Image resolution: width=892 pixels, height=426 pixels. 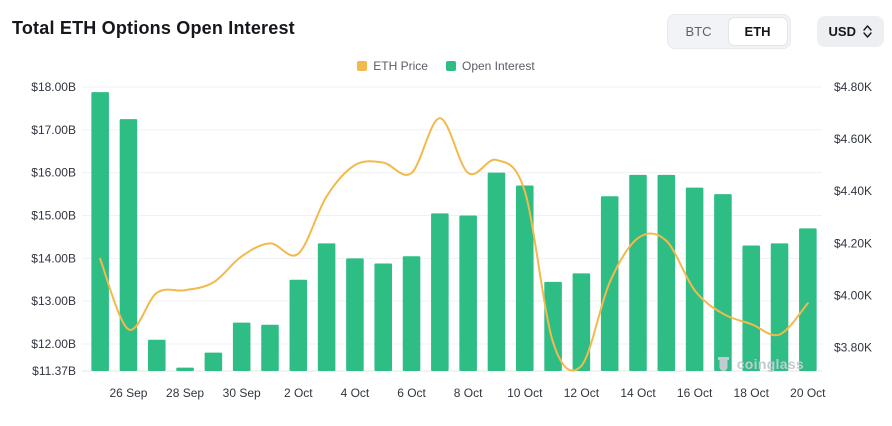 I want to click on currency-toggle: BTC ETH, so click(x=728, y=31).